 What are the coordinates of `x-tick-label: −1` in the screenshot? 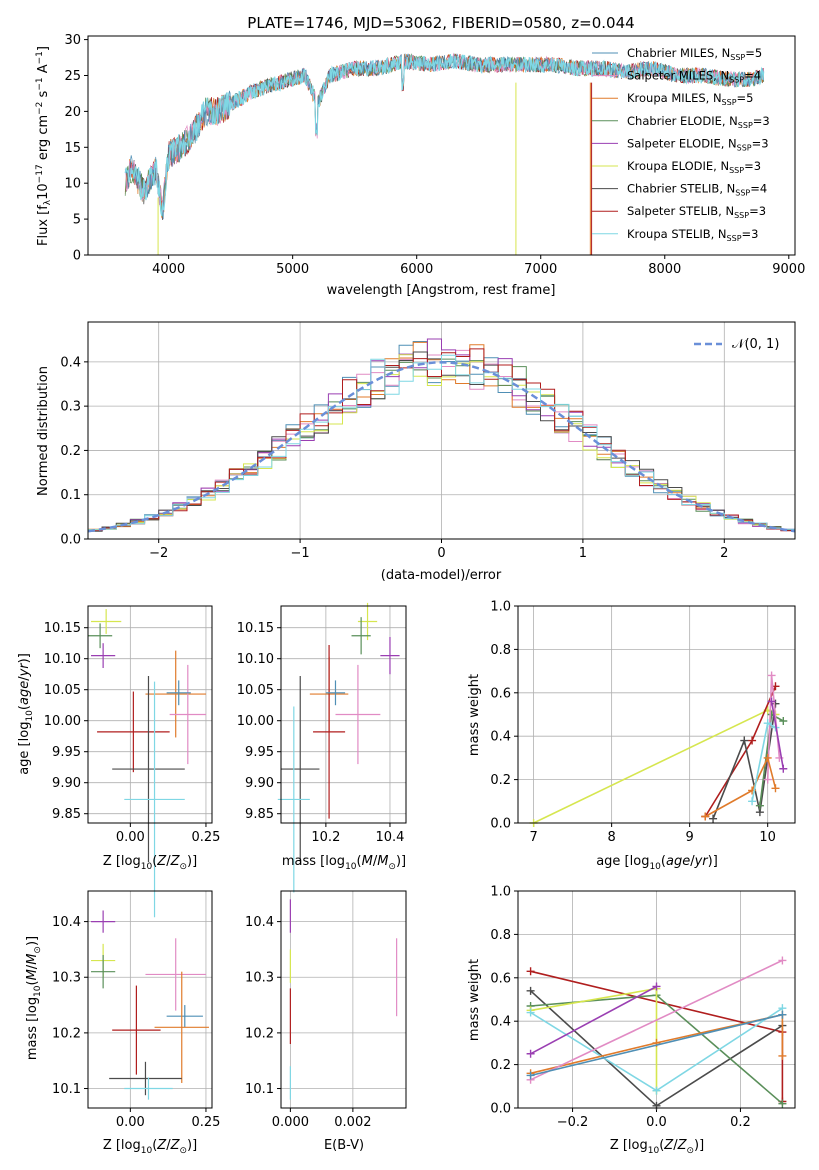 It's located at (300, 553).